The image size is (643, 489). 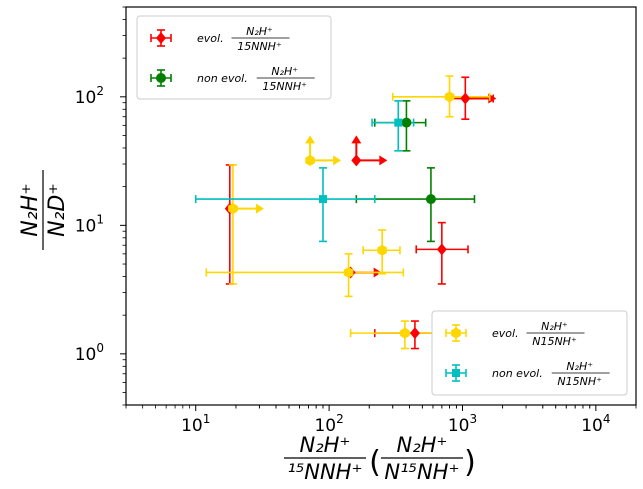 I want to click on y-axis-label: N₂H⁺ N₂D⁺, so click(x=44, y=210).